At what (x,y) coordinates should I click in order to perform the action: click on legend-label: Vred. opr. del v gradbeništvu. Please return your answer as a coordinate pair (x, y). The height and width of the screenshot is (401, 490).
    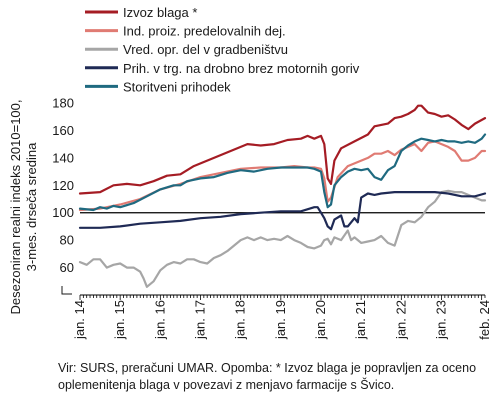
    Looking at the image, I should click on (205, 49).